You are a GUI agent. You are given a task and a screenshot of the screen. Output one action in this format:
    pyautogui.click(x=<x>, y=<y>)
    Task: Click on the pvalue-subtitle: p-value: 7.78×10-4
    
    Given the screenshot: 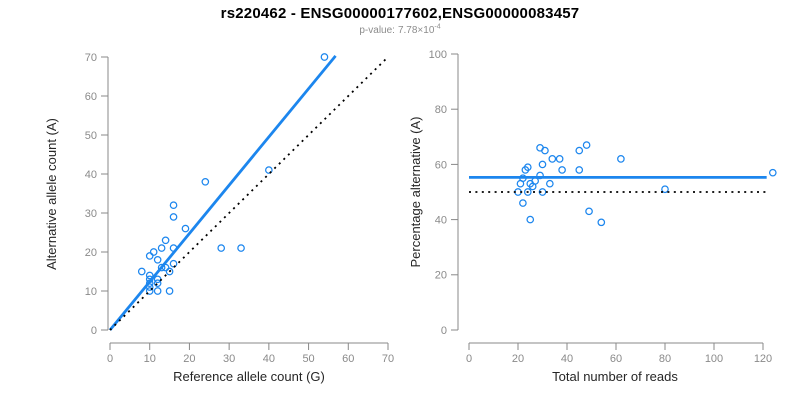 What is the action you would take?
    pyautogui.click(x=400, y=30)
    